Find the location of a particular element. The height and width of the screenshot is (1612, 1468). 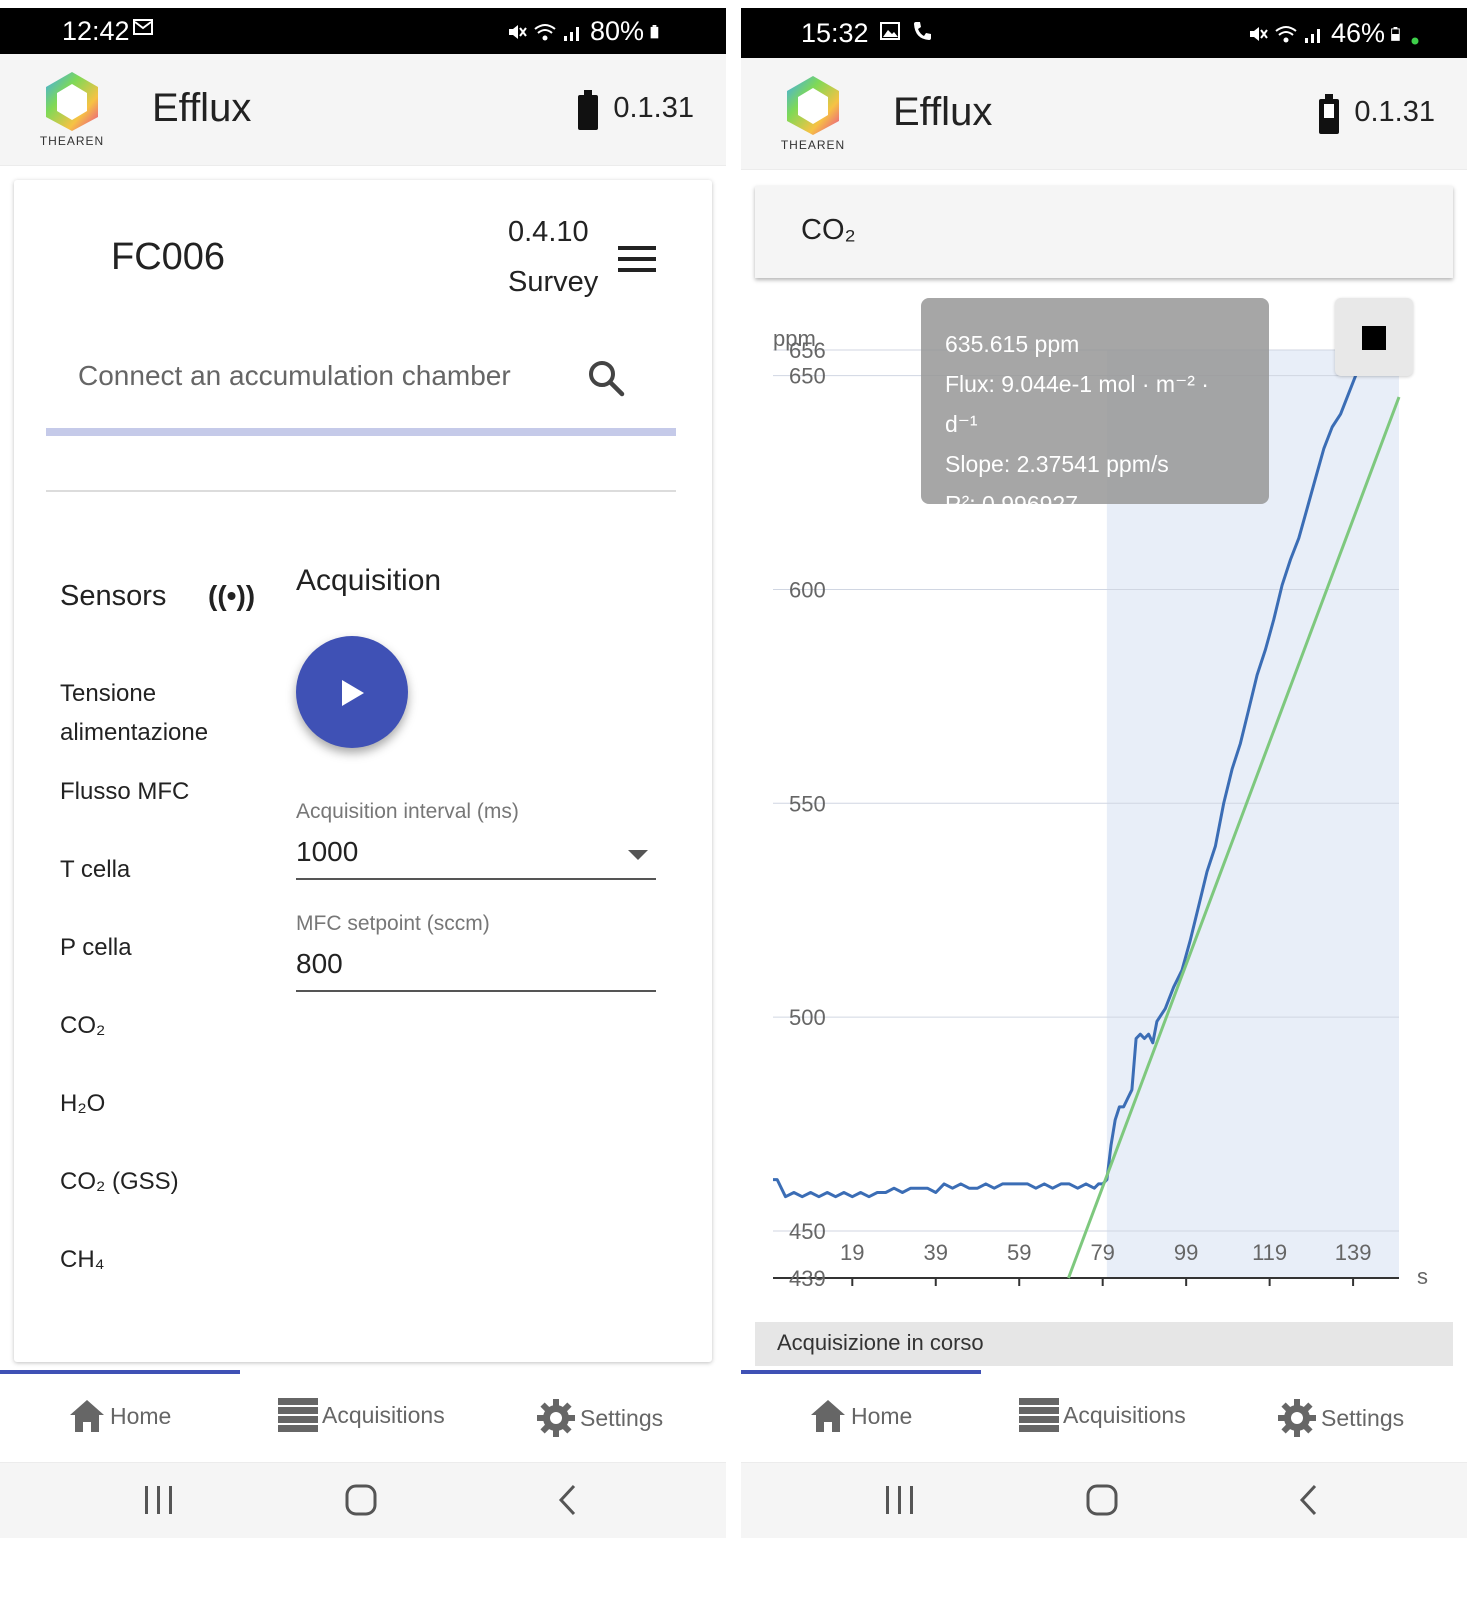

sensor-item: CH₄ is located at coordinates (82, 1259).